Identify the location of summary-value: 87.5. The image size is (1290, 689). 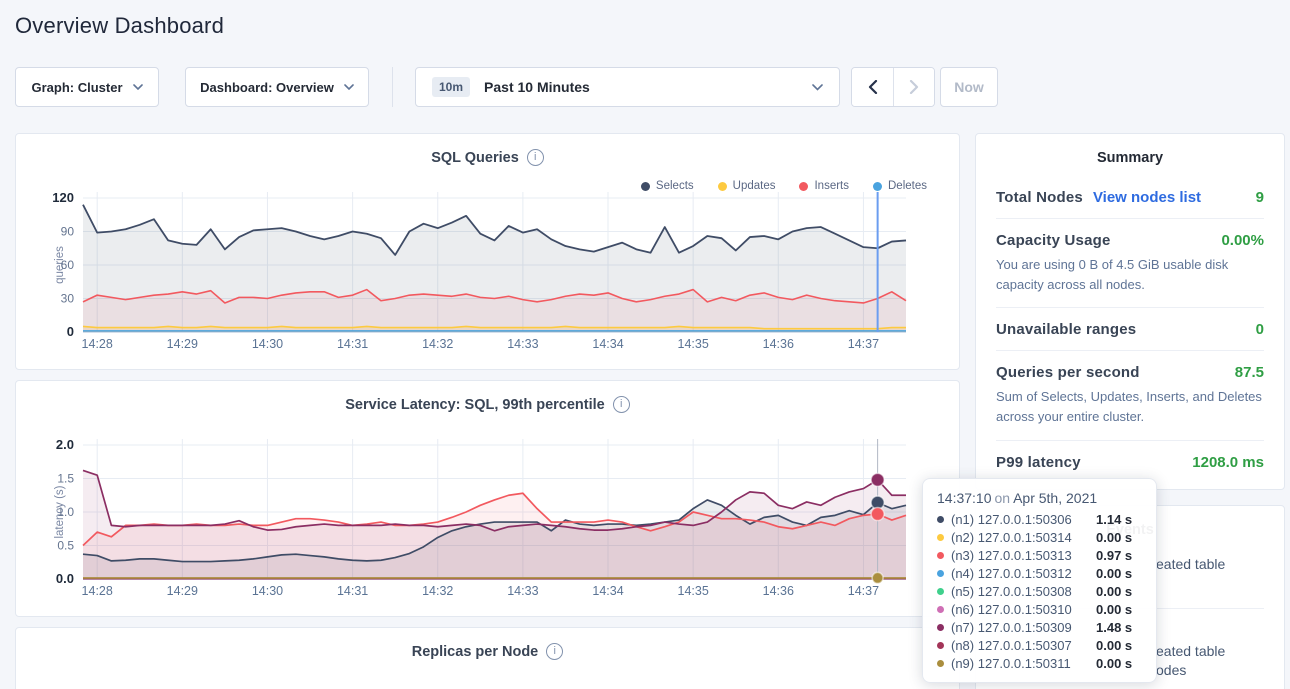
(1249, 373).